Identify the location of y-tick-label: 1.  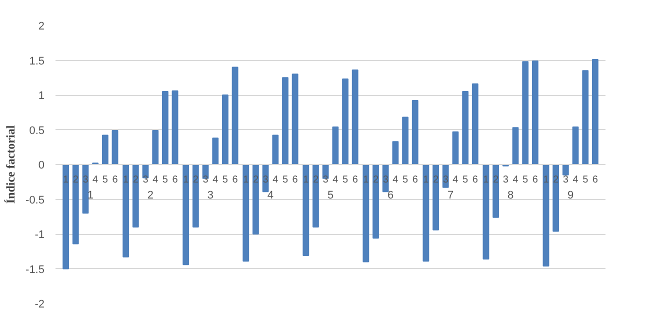
(41, 96).